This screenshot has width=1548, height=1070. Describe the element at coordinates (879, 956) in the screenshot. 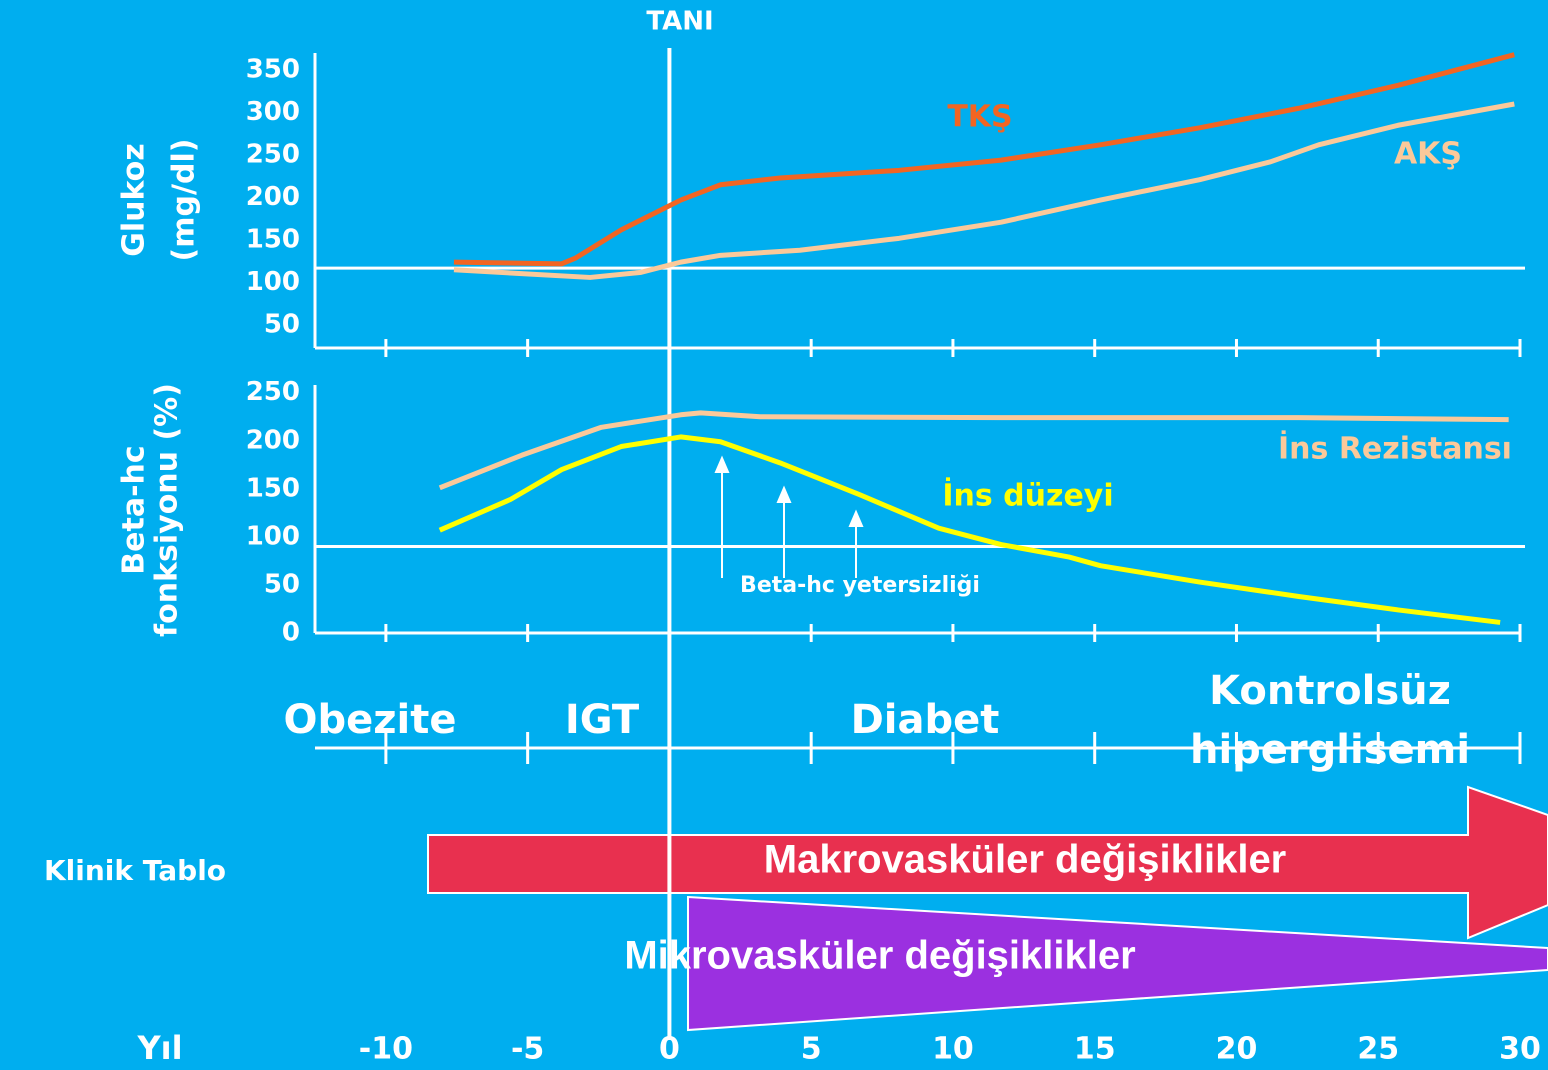

I see `micro-label: Mikrovasküler değişiklikler` at that location.